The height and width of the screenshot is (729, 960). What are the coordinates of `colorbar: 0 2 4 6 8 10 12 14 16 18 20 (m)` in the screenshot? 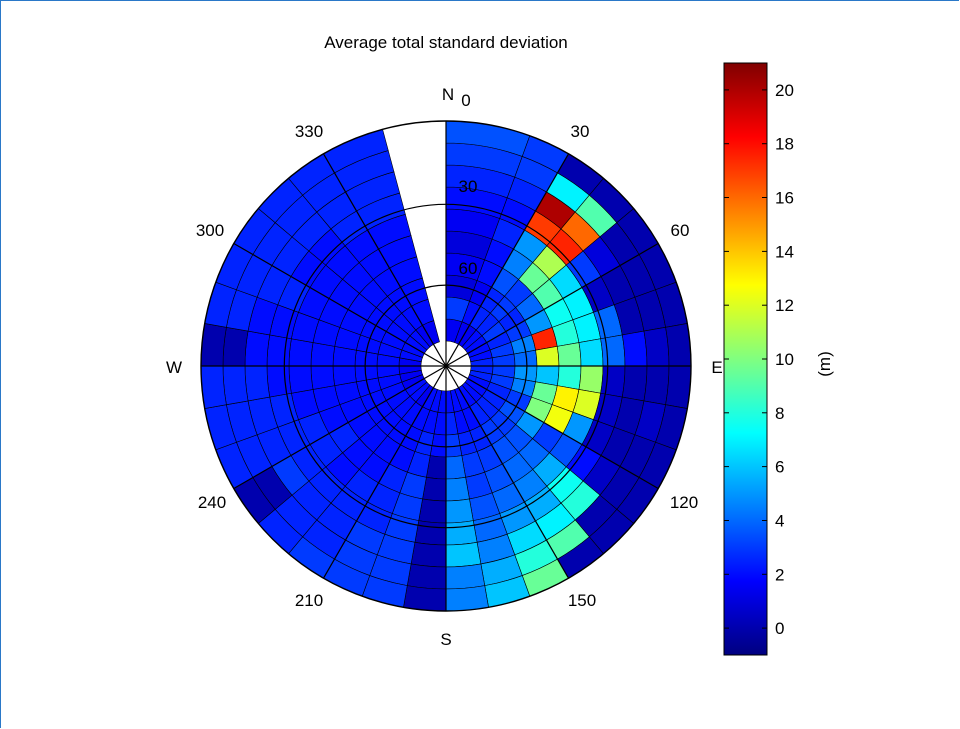 It's located at (778, 359).